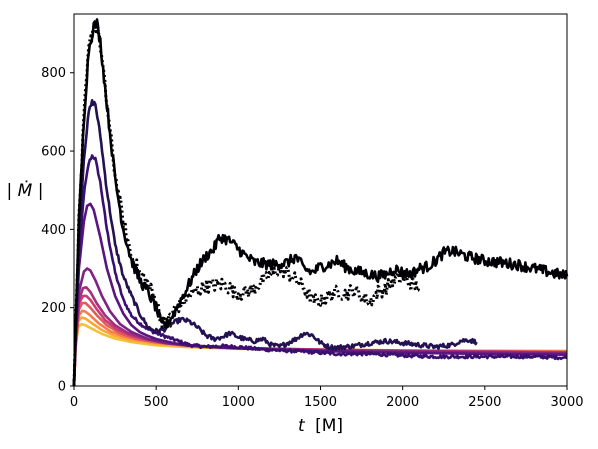 The height and width of the screenshot is (449, 598). I want to click on x-tick-label: 3000, so click(566, 402).